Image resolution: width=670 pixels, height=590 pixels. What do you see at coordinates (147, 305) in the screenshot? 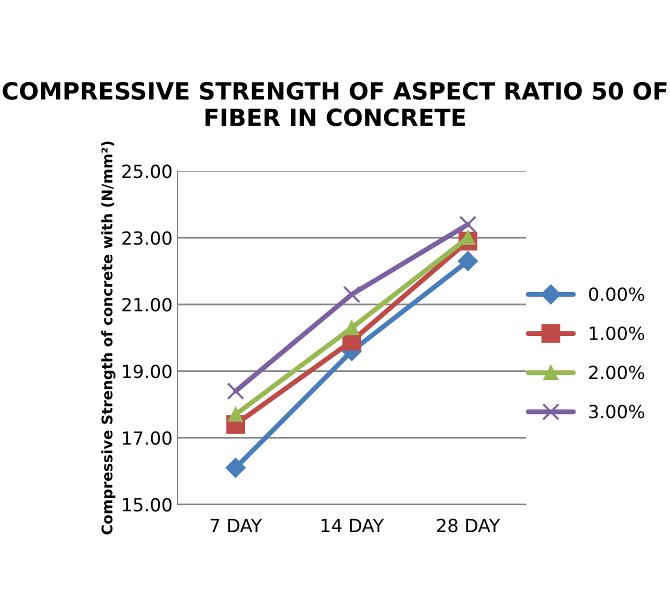
I see `y-tick-label: 21.00` at bounding box center [147, 305].